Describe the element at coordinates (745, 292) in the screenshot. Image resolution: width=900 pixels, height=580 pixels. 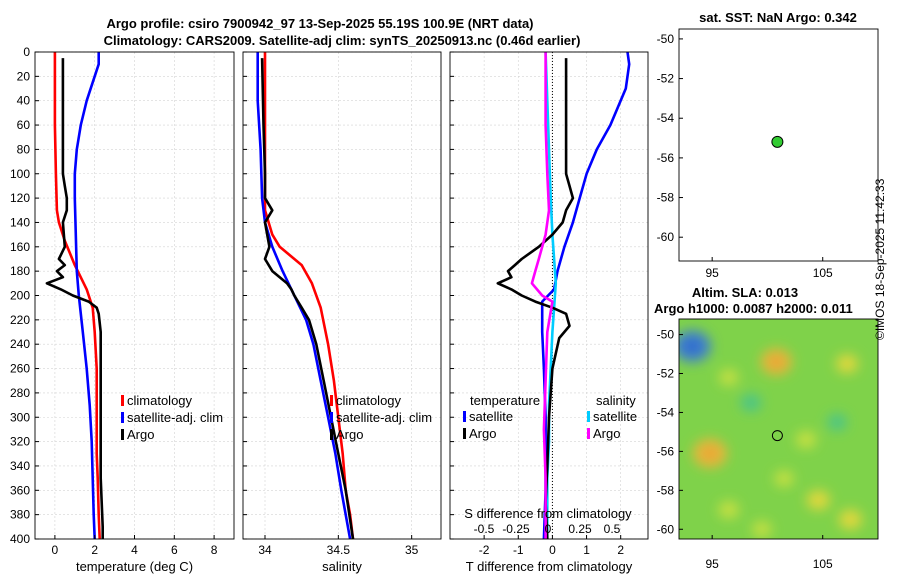
I see `sla-map-title-line1: Altim. SLA: 0.013` at that location.